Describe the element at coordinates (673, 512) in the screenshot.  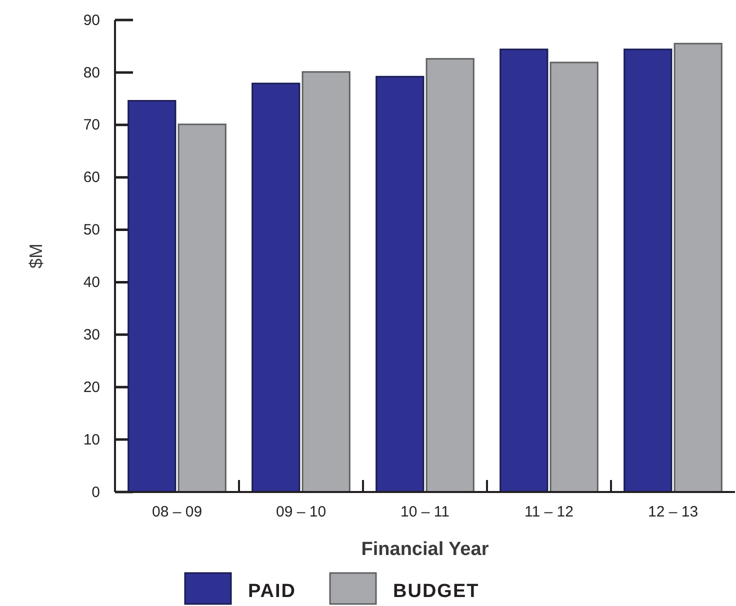
I see `x-tick-label: 12 – 13` at that location.